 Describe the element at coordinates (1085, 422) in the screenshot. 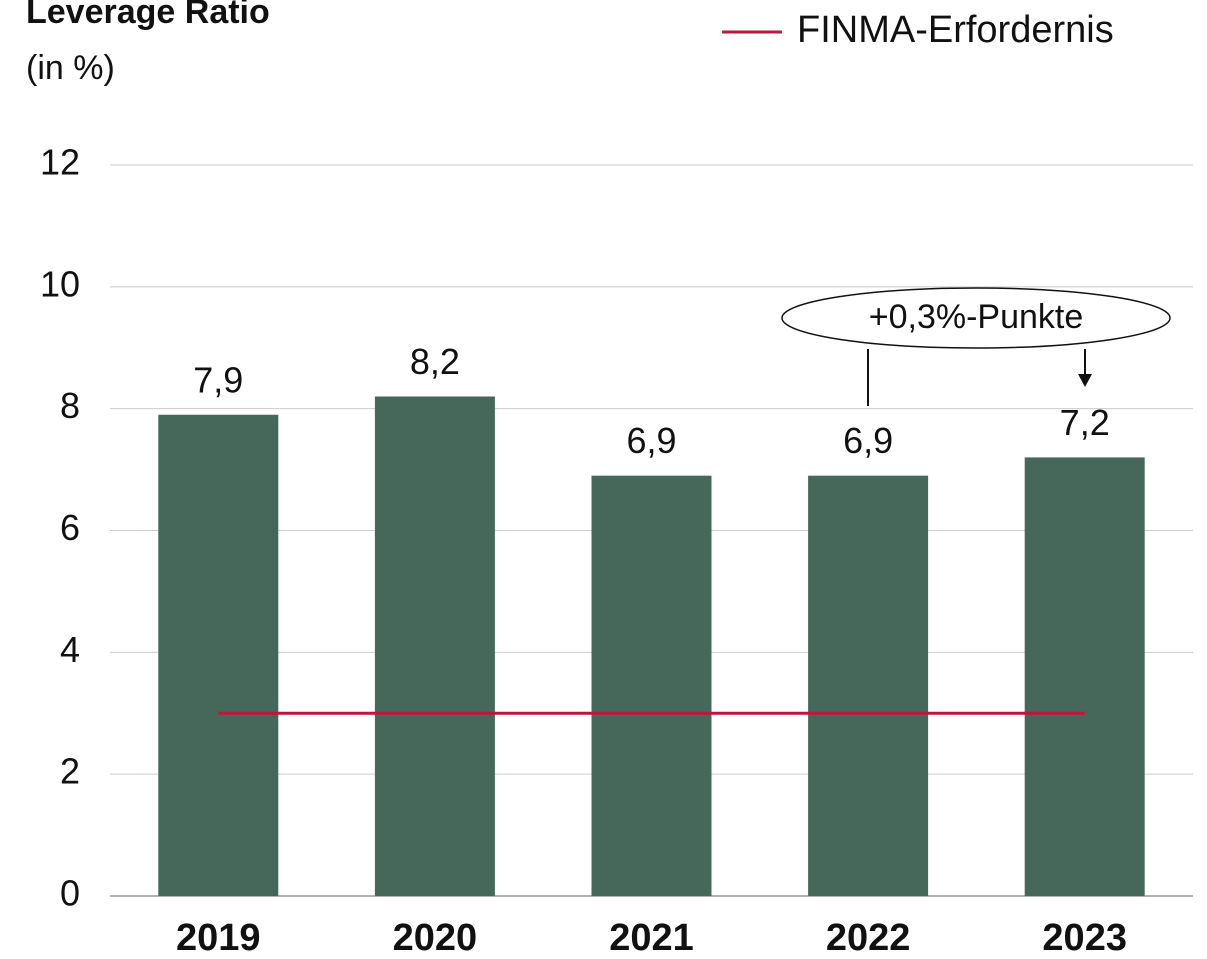

I see `value-label: 7,2` at that location.